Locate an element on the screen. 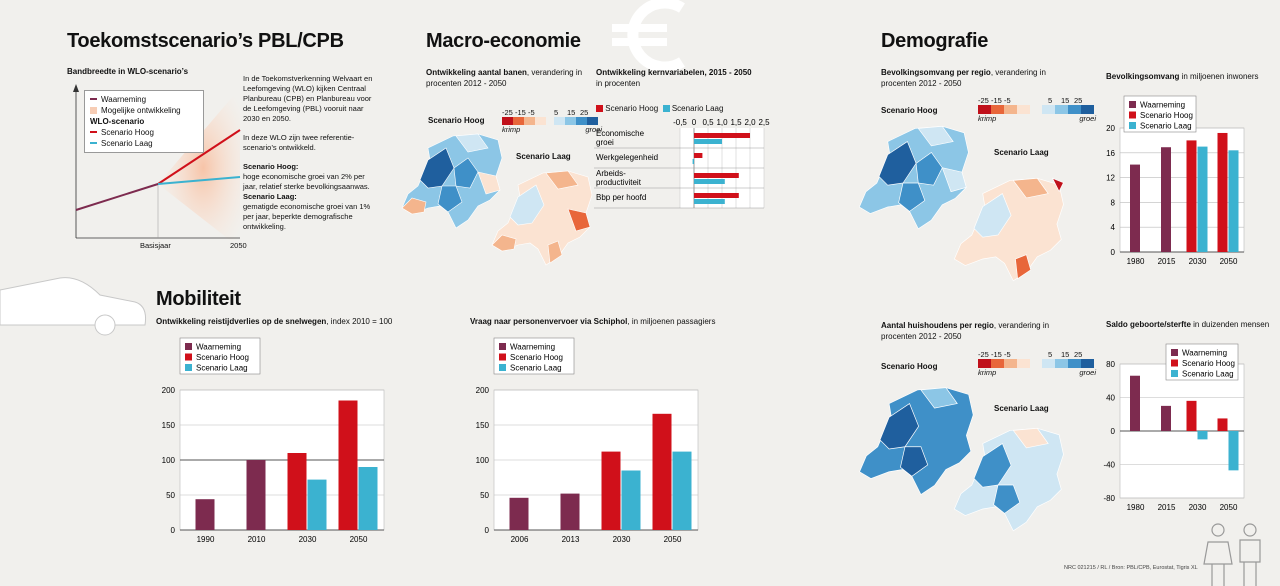 This screenshot has width=1280, height=586. x-label-2050: 2050 is located at coordinates (238, 245).